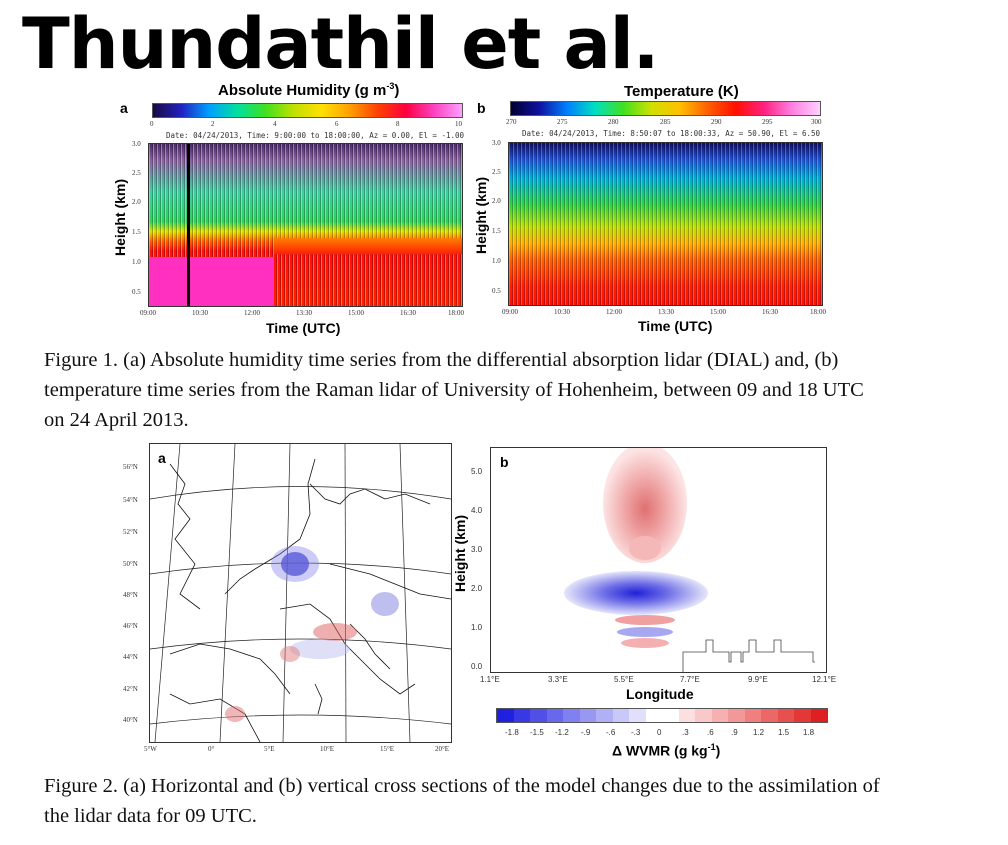 The width and height of the screenshot is (1008, 845). I want to click on panel-letter-a: a, so click(124, 108).